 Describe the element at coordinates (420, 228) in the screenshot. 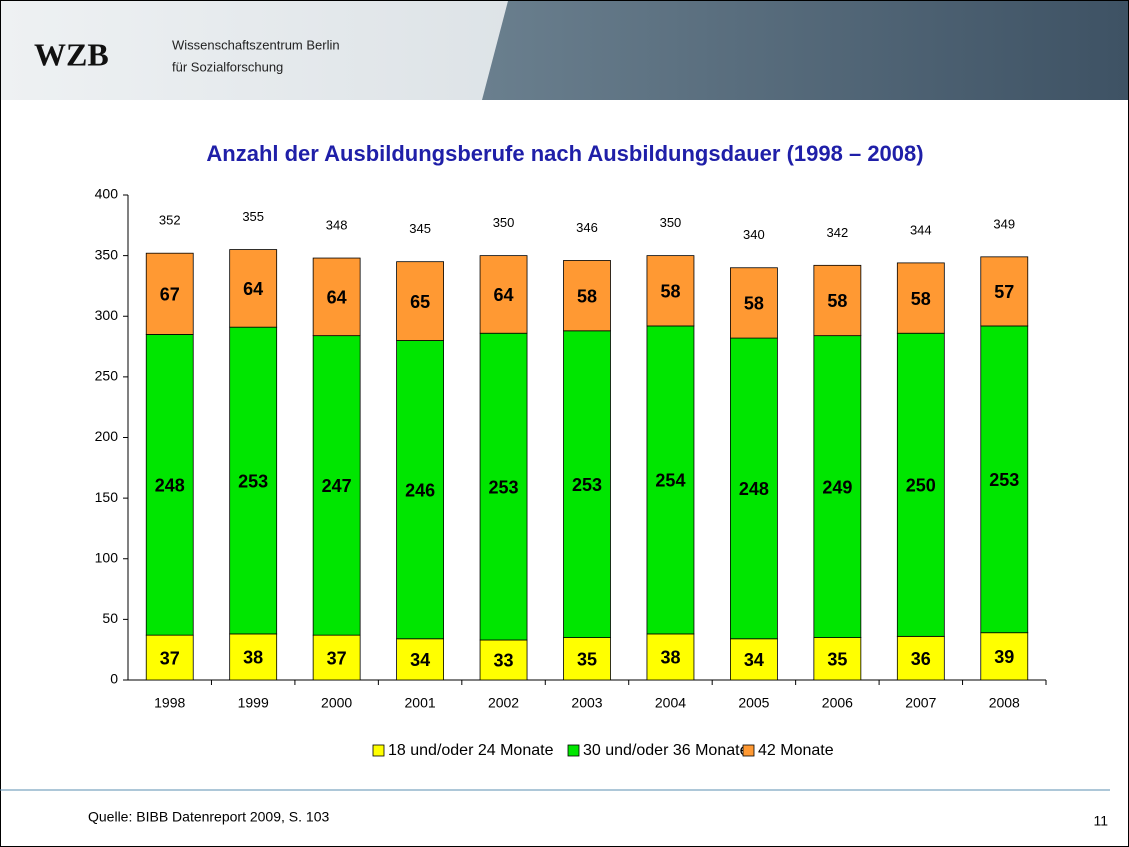

I see `total-label: 345` at that location.